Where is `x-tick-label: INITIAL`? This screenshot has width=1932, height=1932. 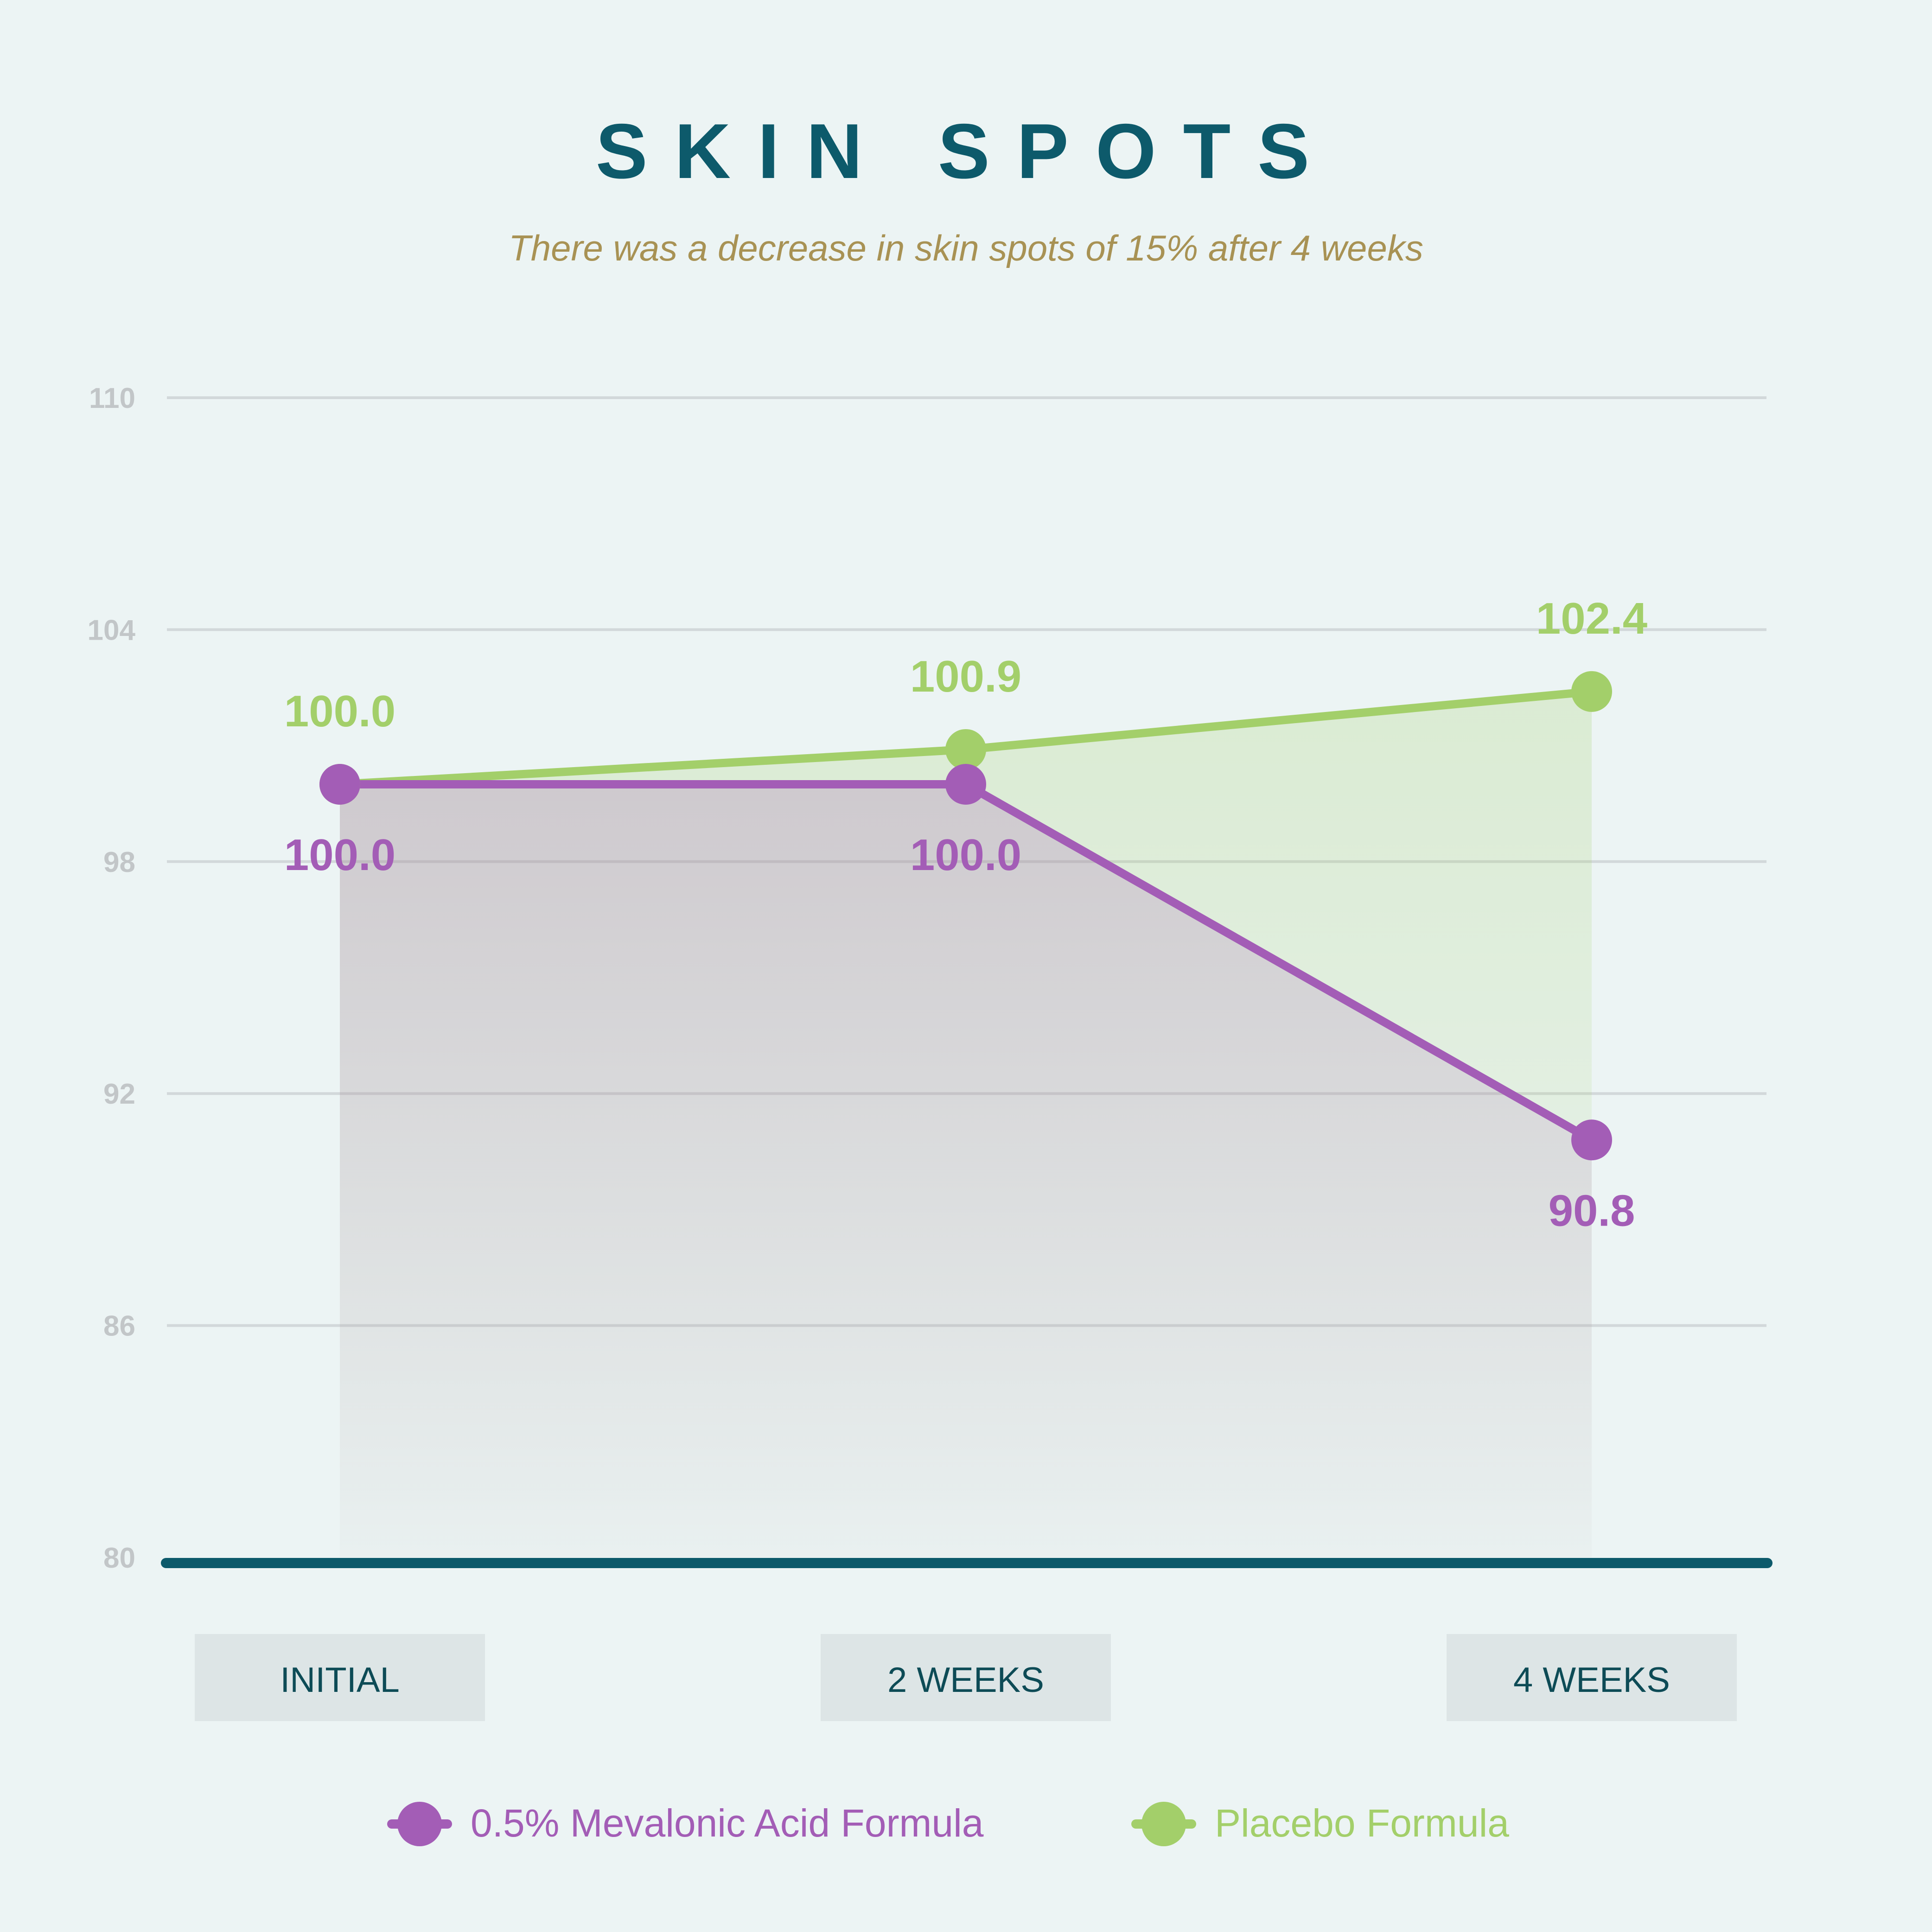 x-tick-label: INITIAL is located at coordinates (340, 1680).